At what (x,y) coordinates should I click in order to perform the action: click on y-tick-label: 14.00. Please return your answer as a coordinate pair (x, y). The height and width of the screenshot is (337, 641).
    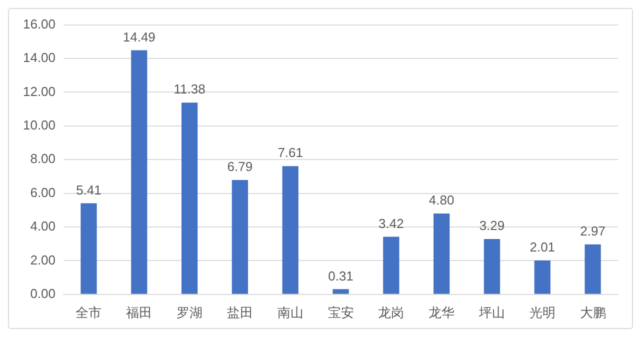
    Looking at the image, I should click on (39, 58).